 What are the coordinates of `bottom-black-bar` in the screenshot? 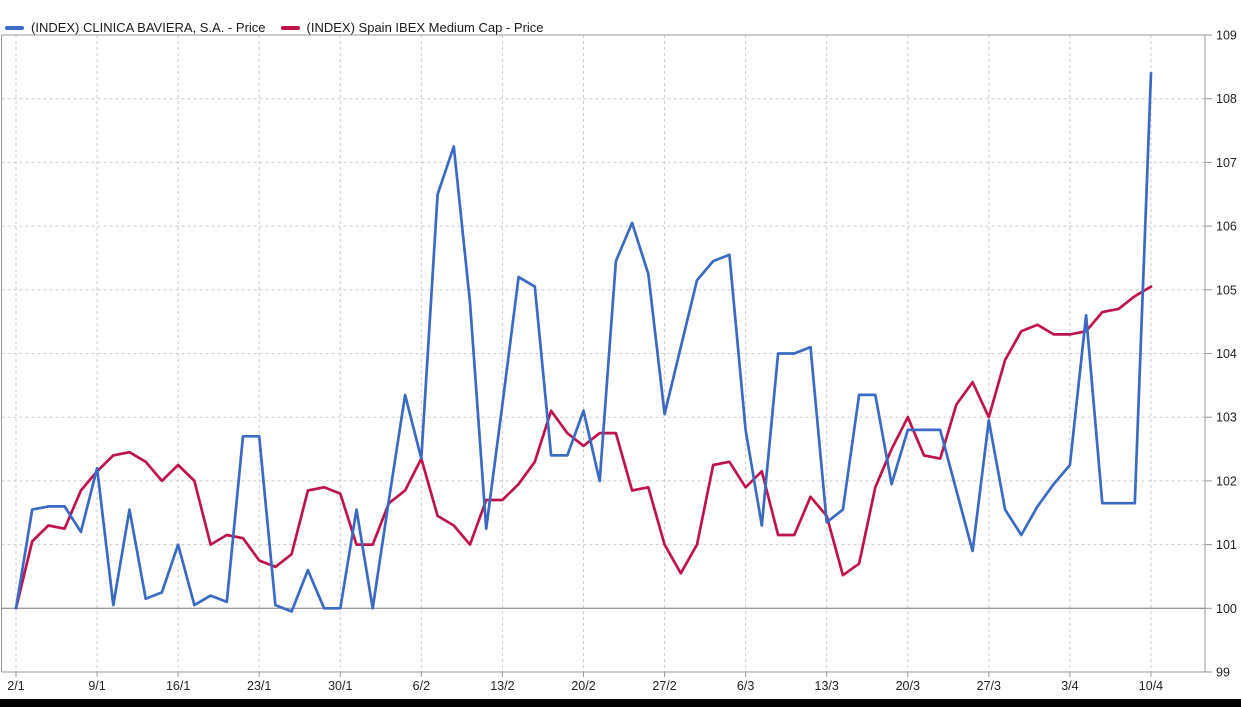 It's located at (620, 703).